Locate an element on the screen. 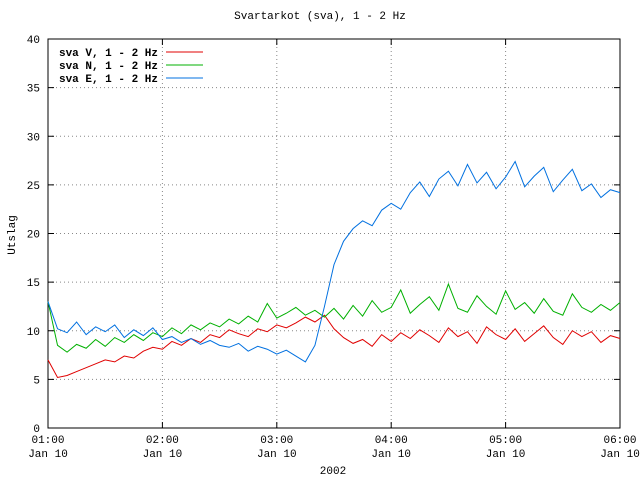 The image size is (640, 480). y-tick-label: 30 is located at coordinates (33, 138).